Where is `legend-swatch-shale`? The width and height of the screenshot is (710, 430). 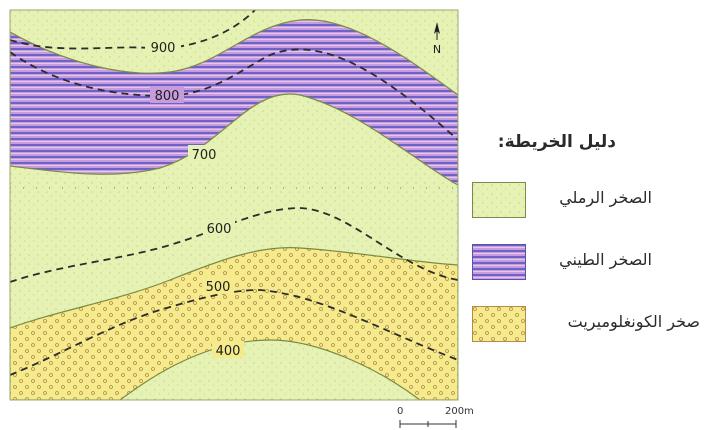
legend-swatch-shale is located at coordinates (499, 262).